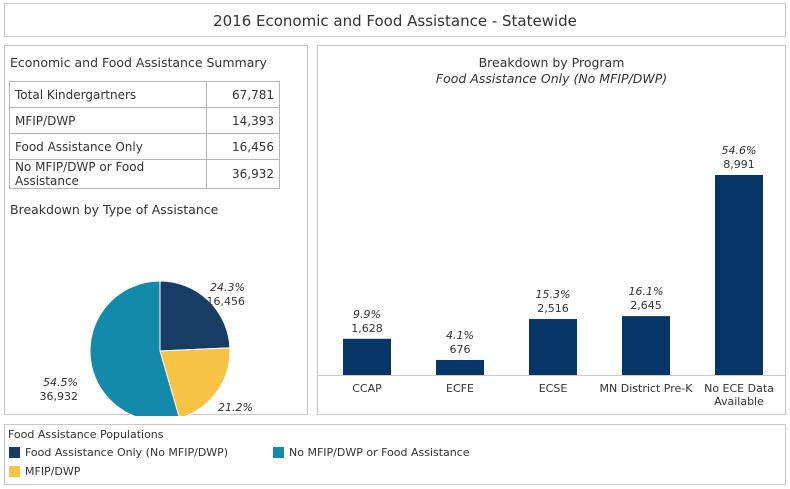 Image resolution: width=790 pixels, height=489 pixels. What do you see at coordinates (379, 452) in the screenshot?
I see `legend-label: No MFIP/DWP or Food Assistance` at bounding box center [379, 452].